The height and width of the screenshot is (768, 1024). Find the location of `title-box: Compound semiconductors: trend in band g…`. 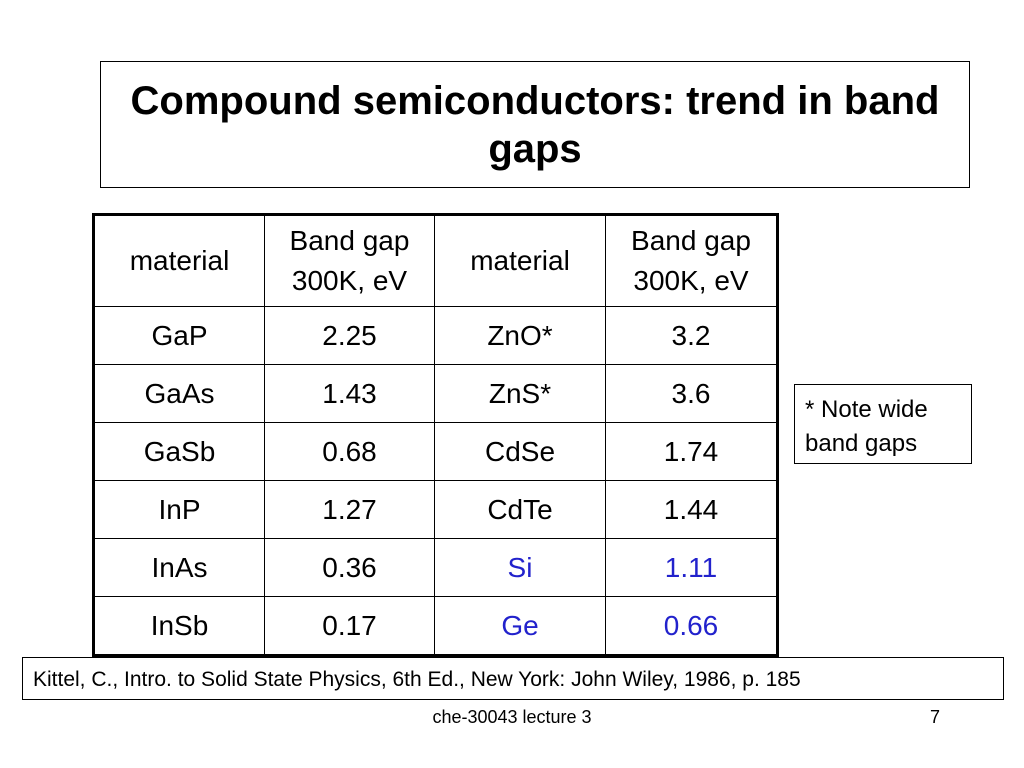

title-box: Compound semiconductors: trend in band g… is located at coordinates (535, 124).